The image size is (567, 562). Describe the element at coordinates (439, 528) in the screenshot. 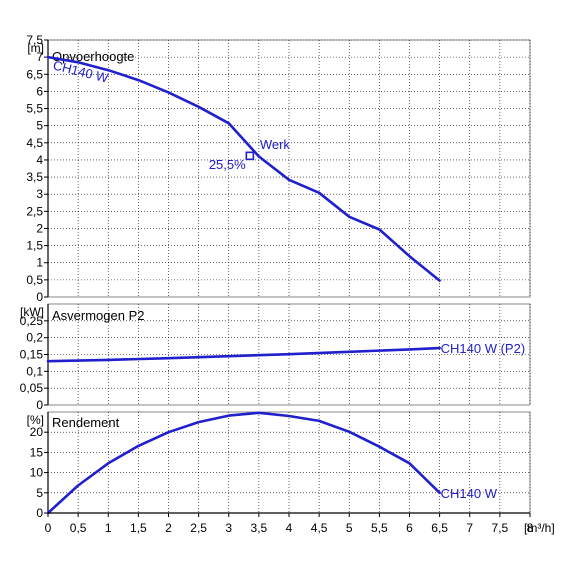

I see `x-tick-label: 6,5` at that location.